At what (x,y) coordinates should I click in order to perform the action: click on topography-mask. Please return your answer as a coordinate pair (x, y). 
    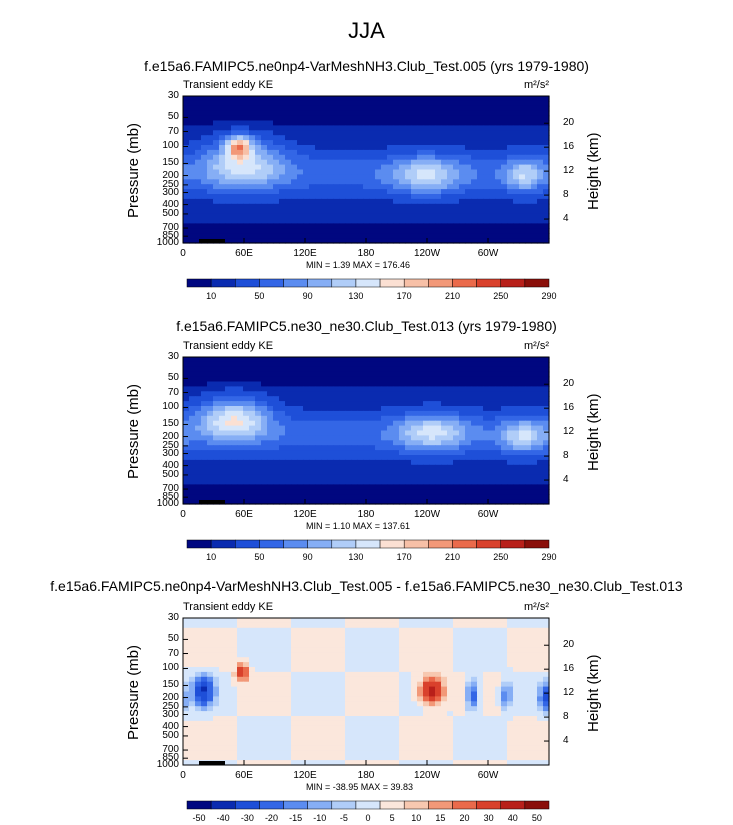
    Looking at the image, I should click on (212, 241).